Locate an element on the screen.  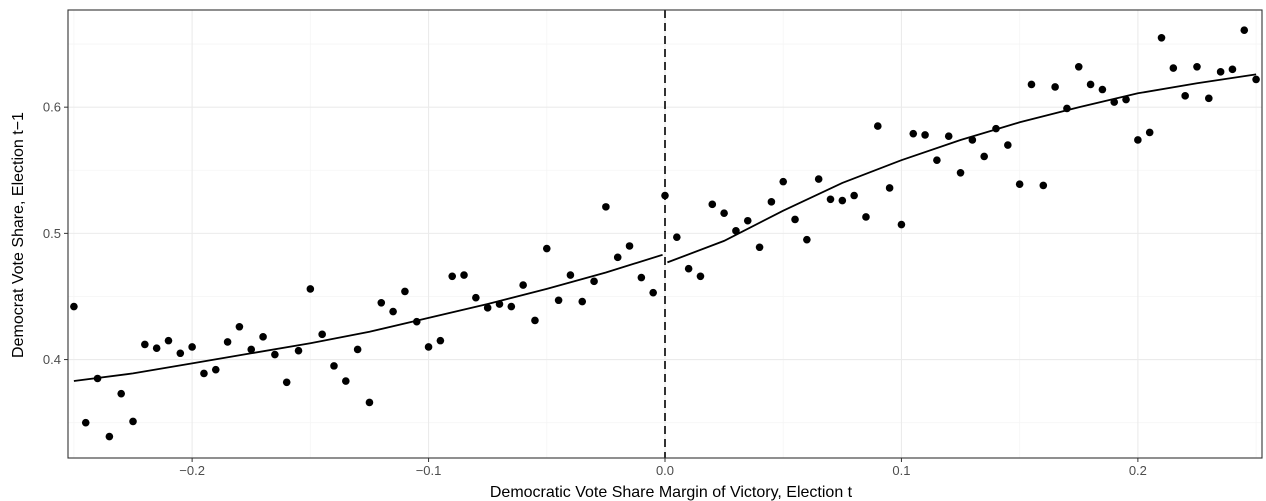
y-axis: 0.4 0.5 0.6 is located at coordinates (55, 233).